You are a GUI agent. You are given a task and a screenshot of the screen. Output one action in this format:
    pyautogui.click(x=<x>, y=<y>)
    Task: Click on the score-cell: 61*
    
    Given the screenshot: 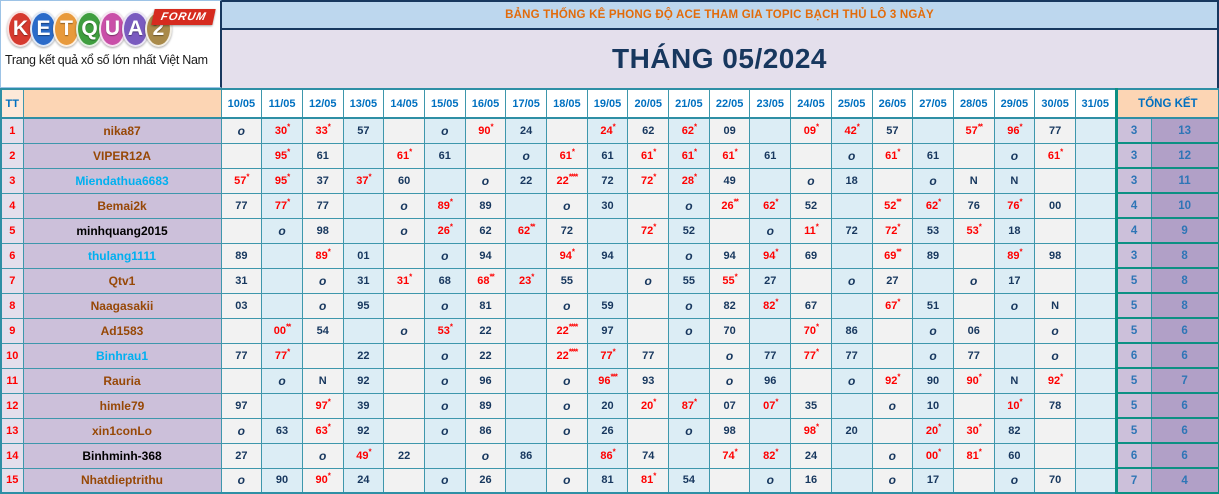 What is the action you would take?
    pyautogui.click(x=648, y=155)
    